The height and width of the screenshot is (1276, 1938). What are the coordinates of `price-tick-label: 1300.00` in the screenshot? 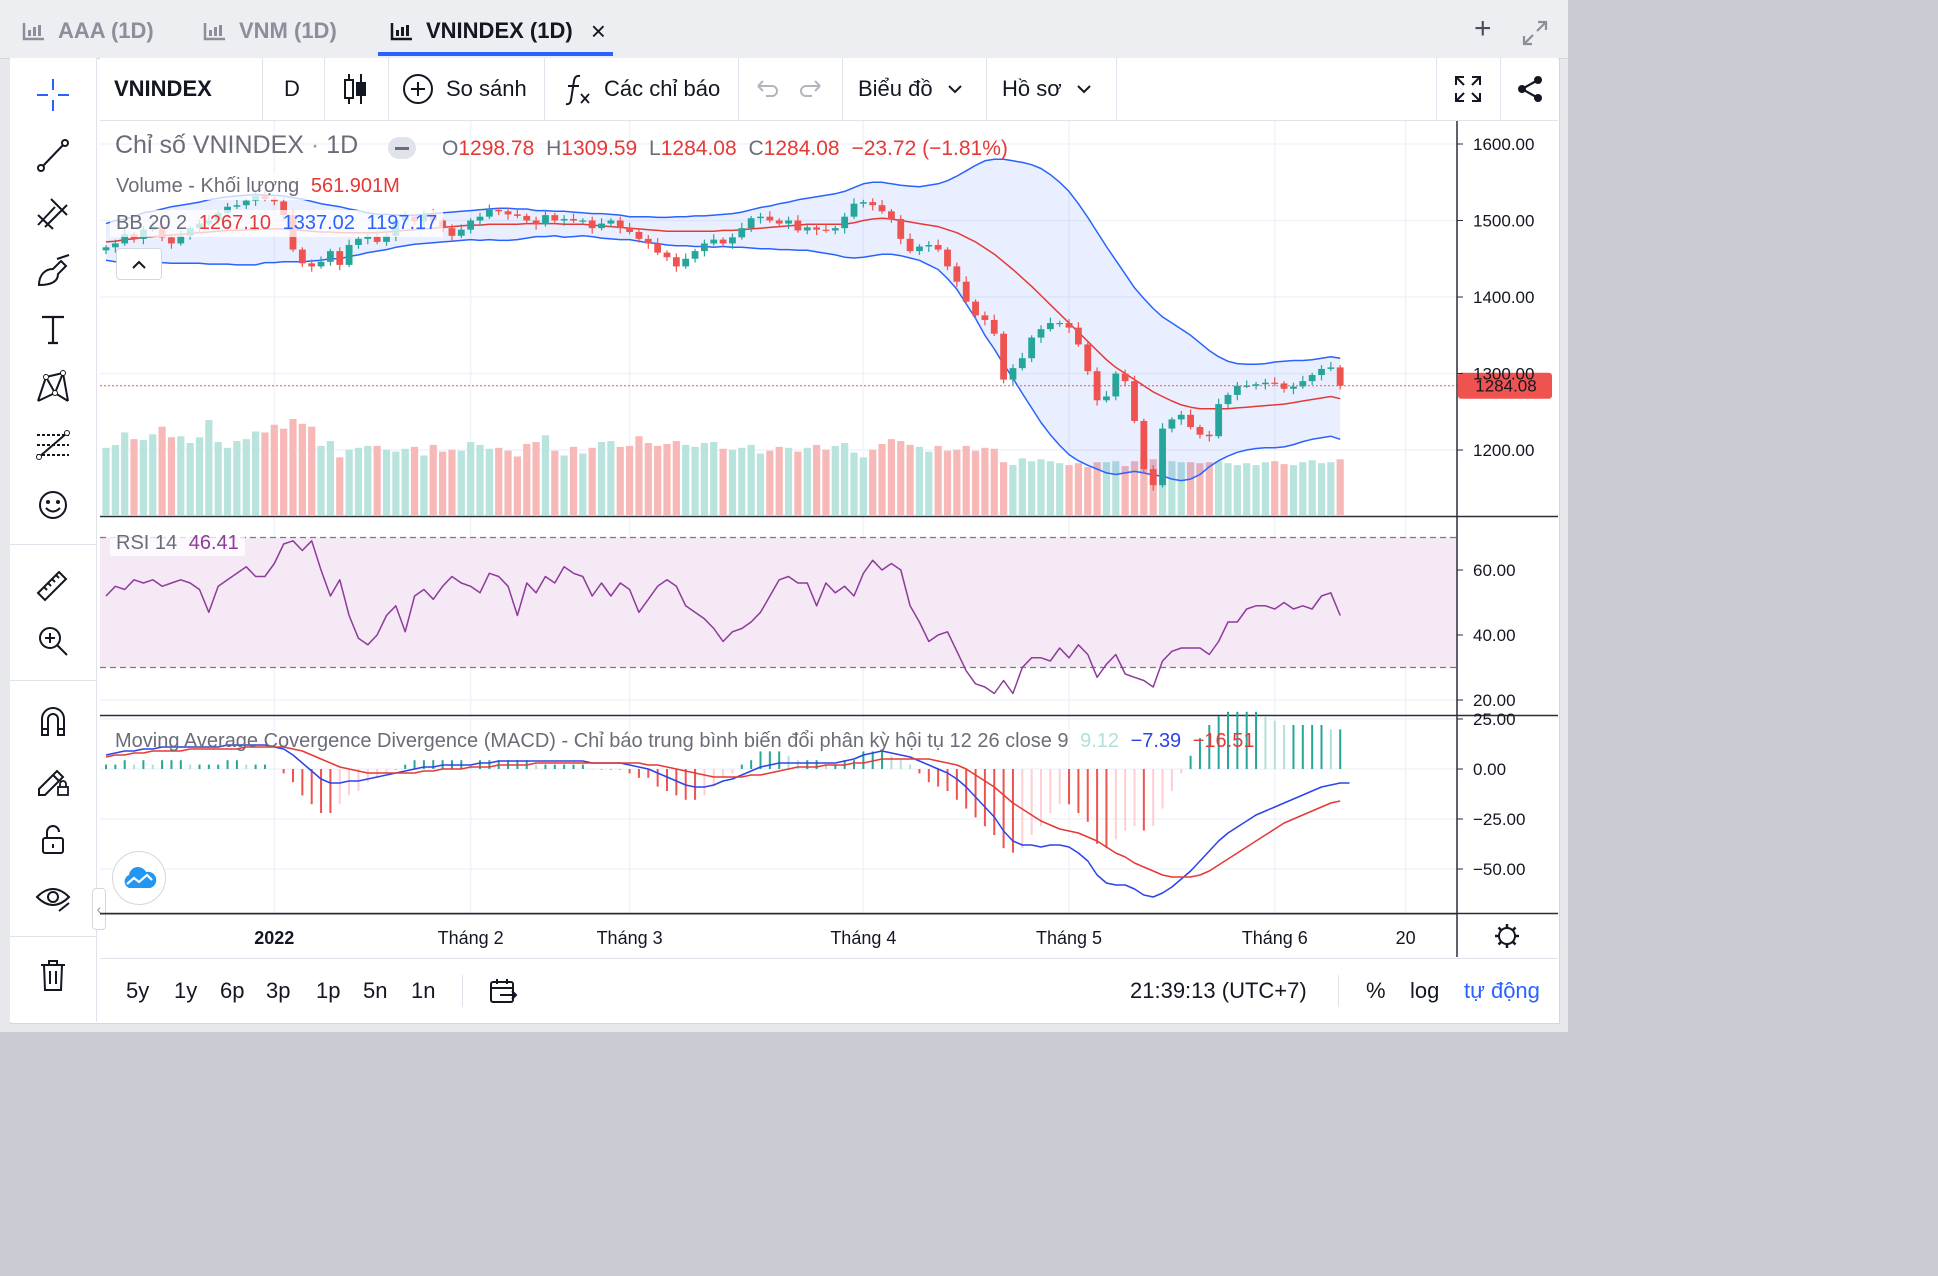 It's located at (1503, 374).